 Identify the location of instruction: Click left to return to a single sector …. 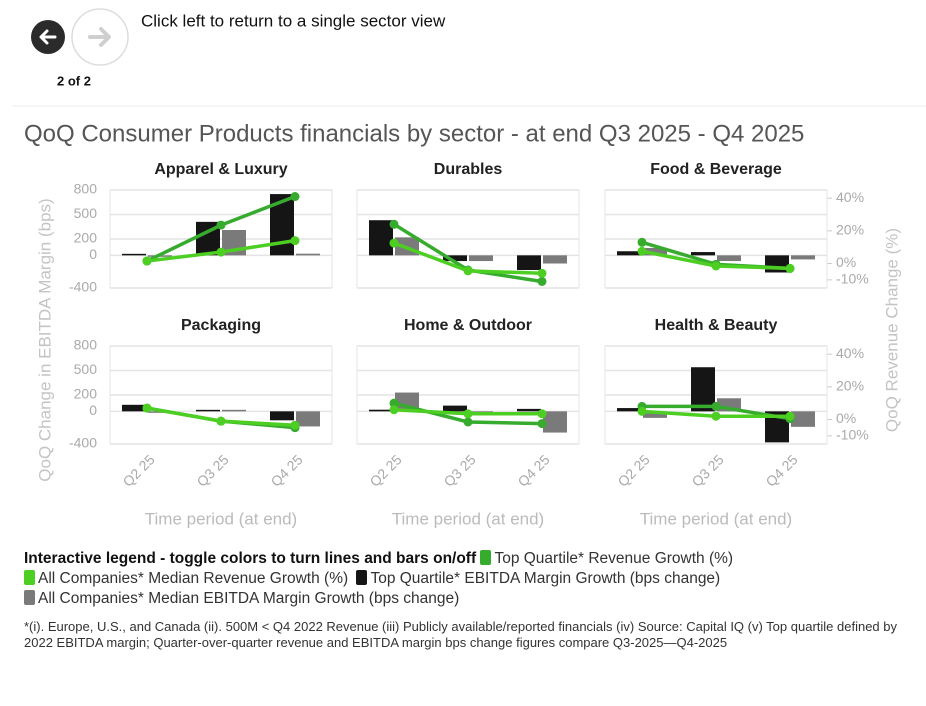
(293, 20).